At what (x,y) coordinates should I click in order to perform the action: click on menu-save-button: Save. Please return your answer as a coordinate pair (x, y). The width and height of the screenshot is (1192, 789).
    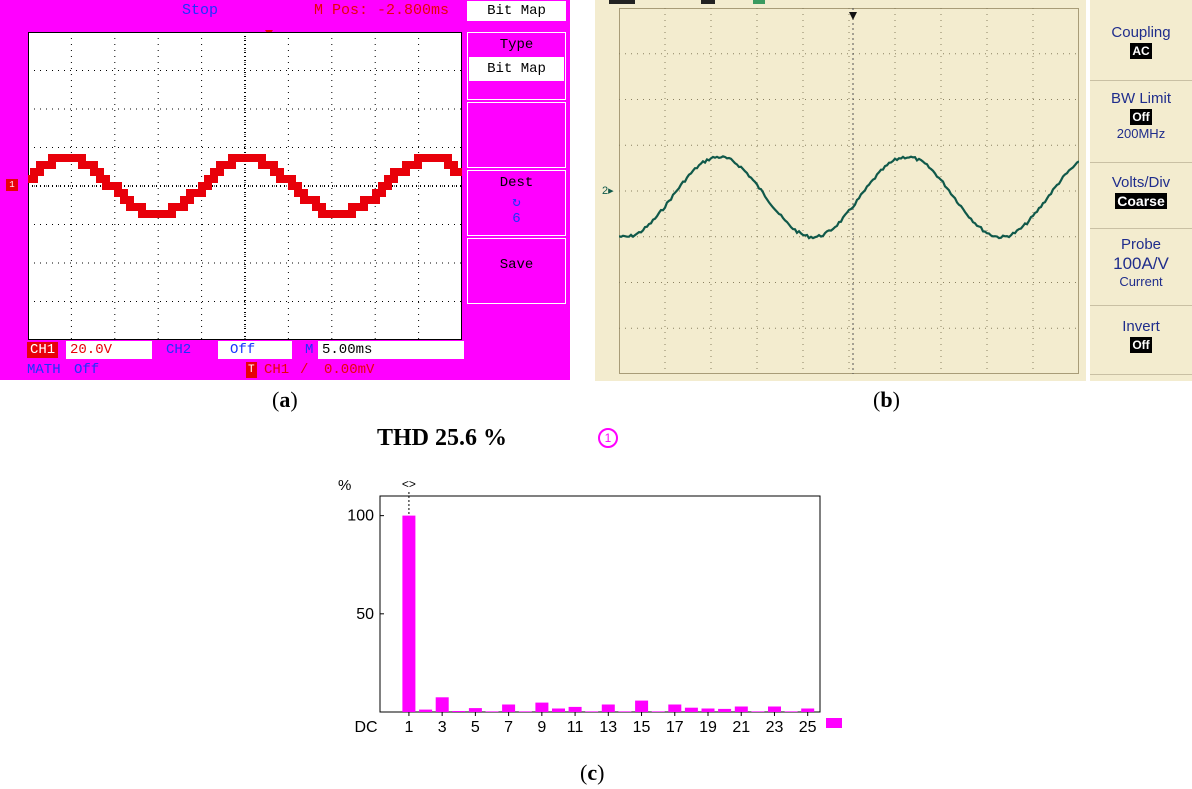
    Looking at the image, I should click on (516, 271).